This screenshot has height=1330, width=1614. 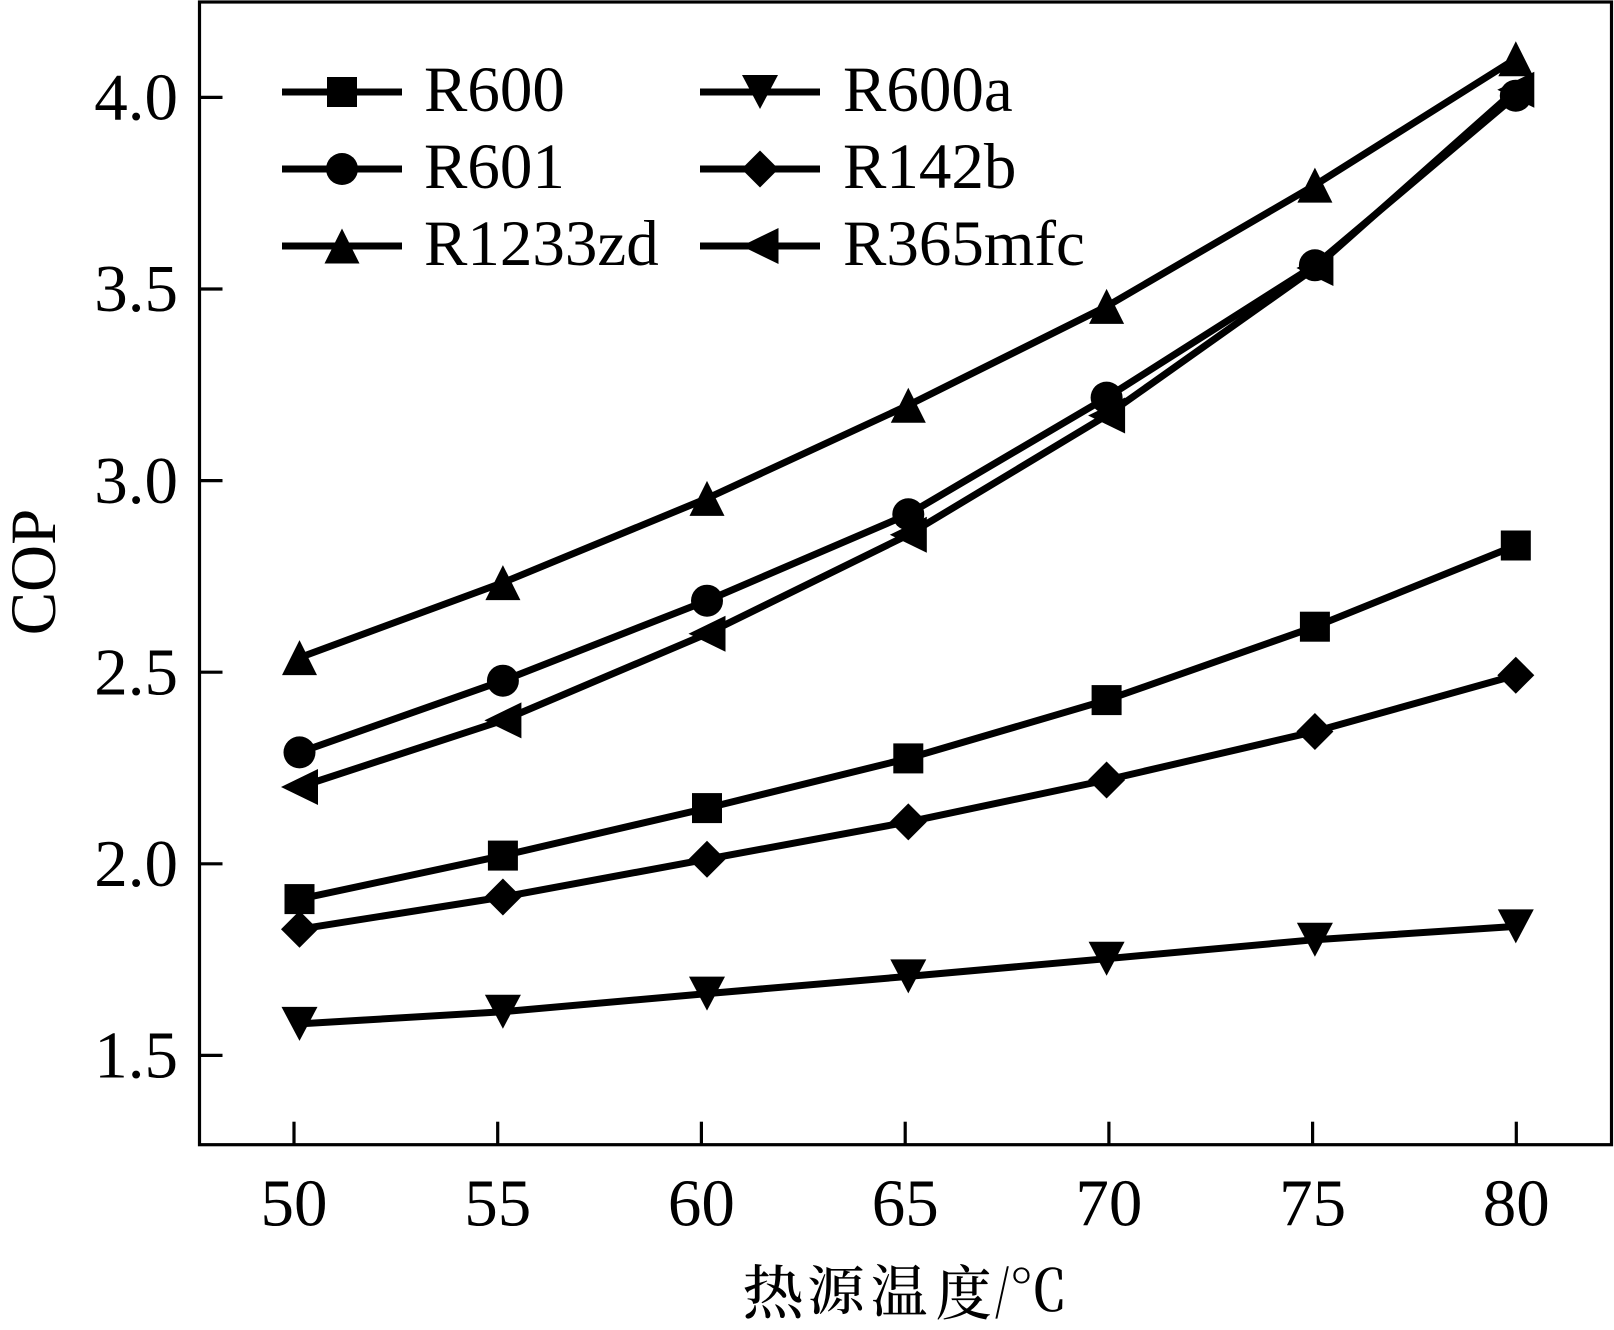 What do you see at coordinates (494, 90) in the screenshot?
I see `svg-text: R600` at bounding box center [494, 90].